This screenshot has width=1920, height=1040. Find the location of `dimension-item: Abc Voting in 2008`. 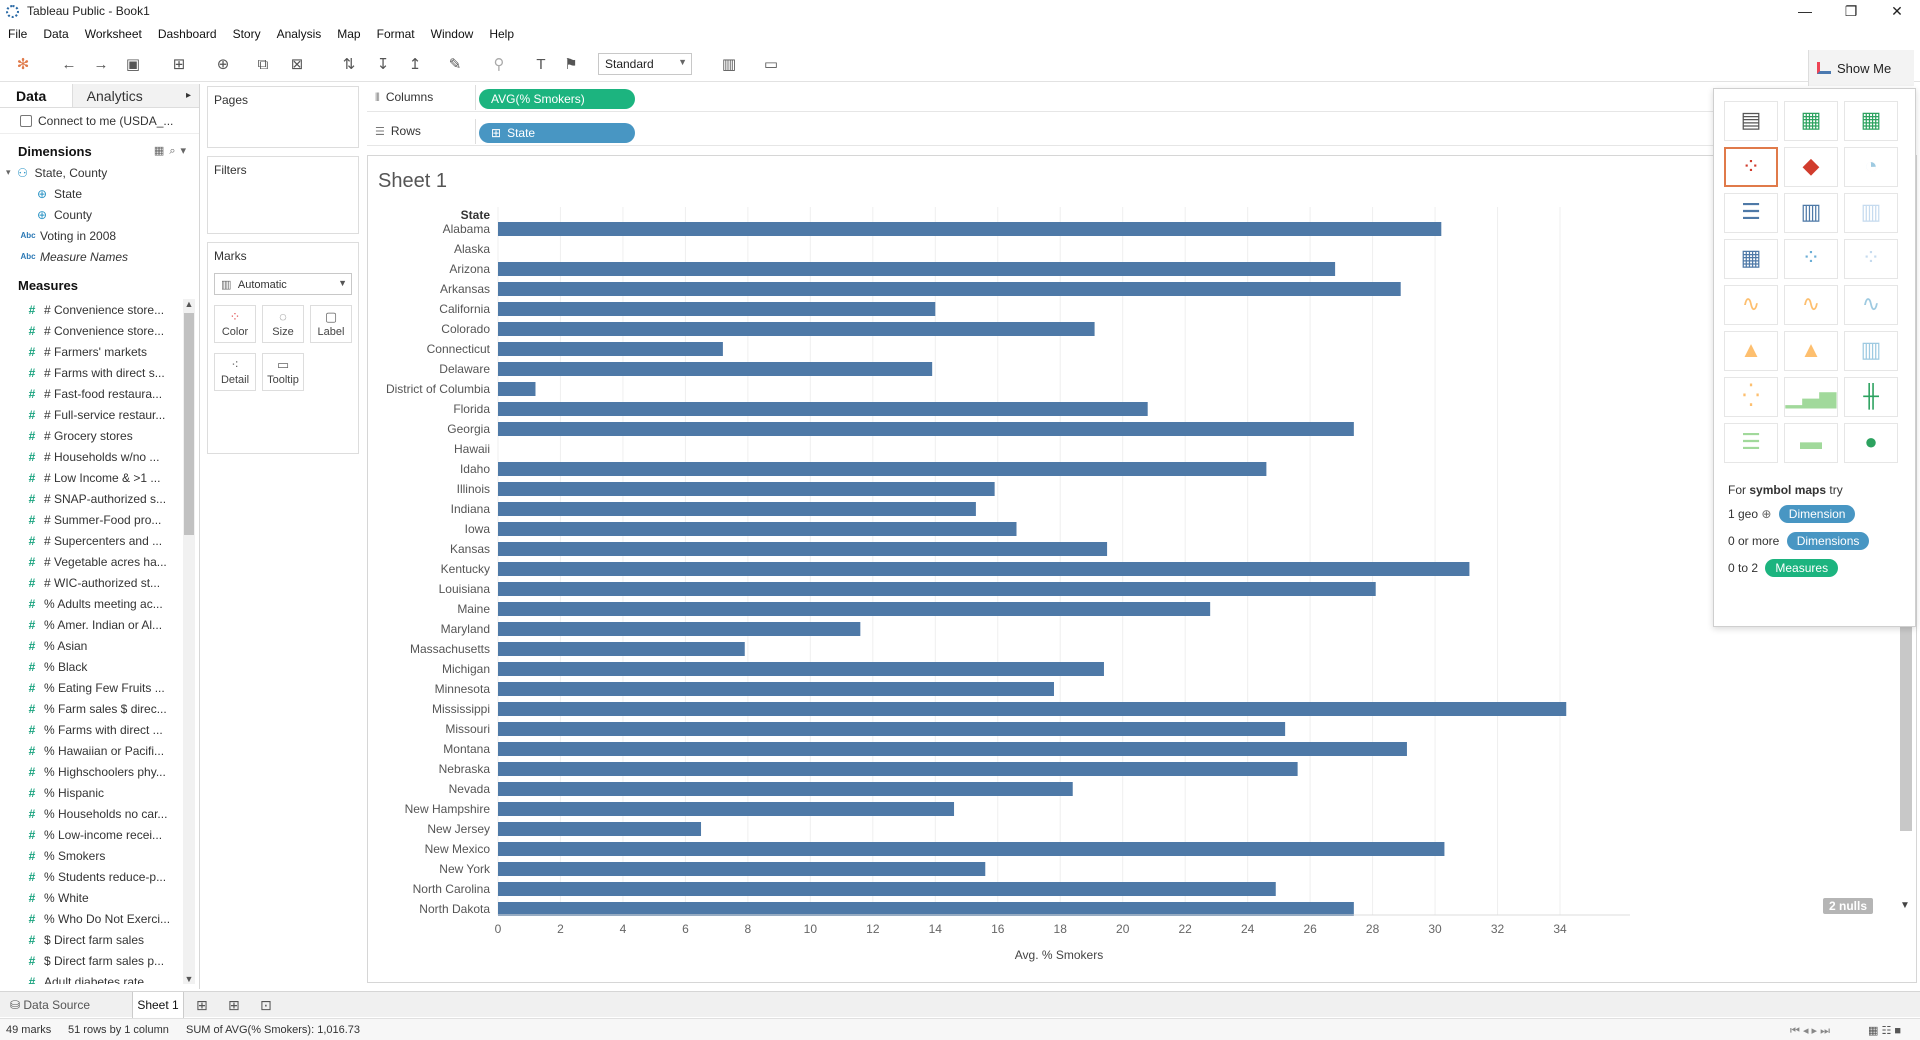

dimension-item: Abc Voting in 2008 is located at coordinates (99, 235).